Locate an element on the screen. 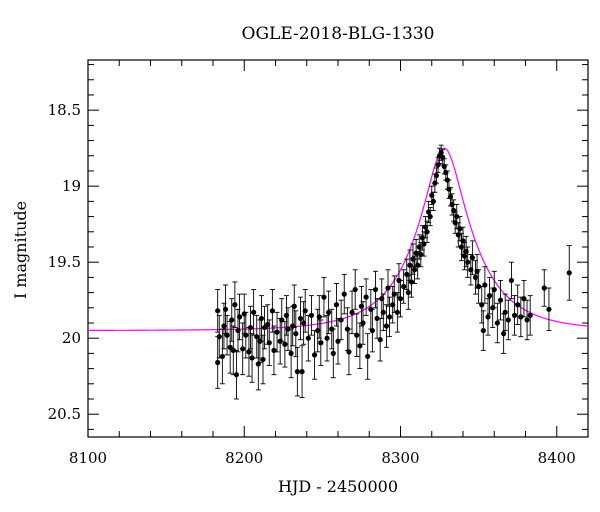  x-tick-labels: 8100 8200 8300 8400 is located at coordinates (322, 458).